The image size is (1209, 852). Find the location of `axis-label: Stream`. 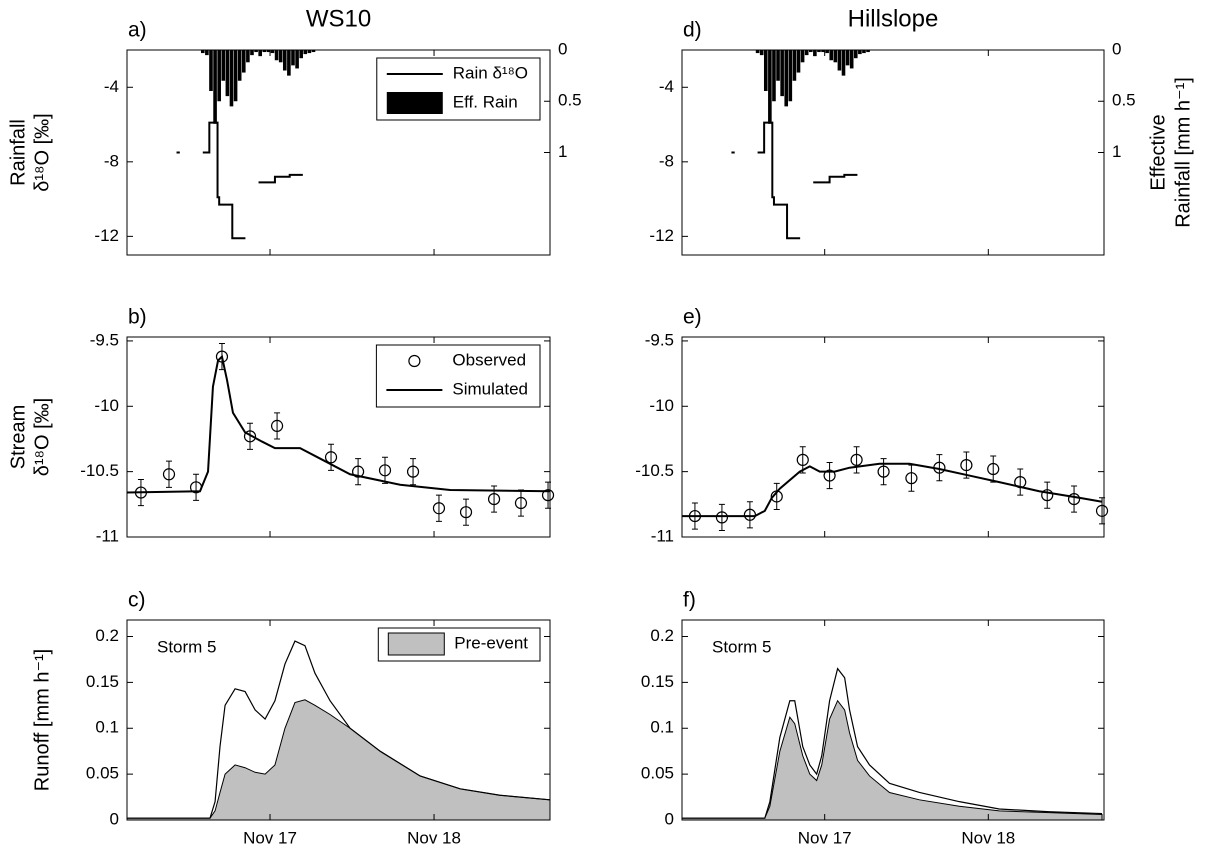

axis-label: Stream is located at coordinates (18, 437).